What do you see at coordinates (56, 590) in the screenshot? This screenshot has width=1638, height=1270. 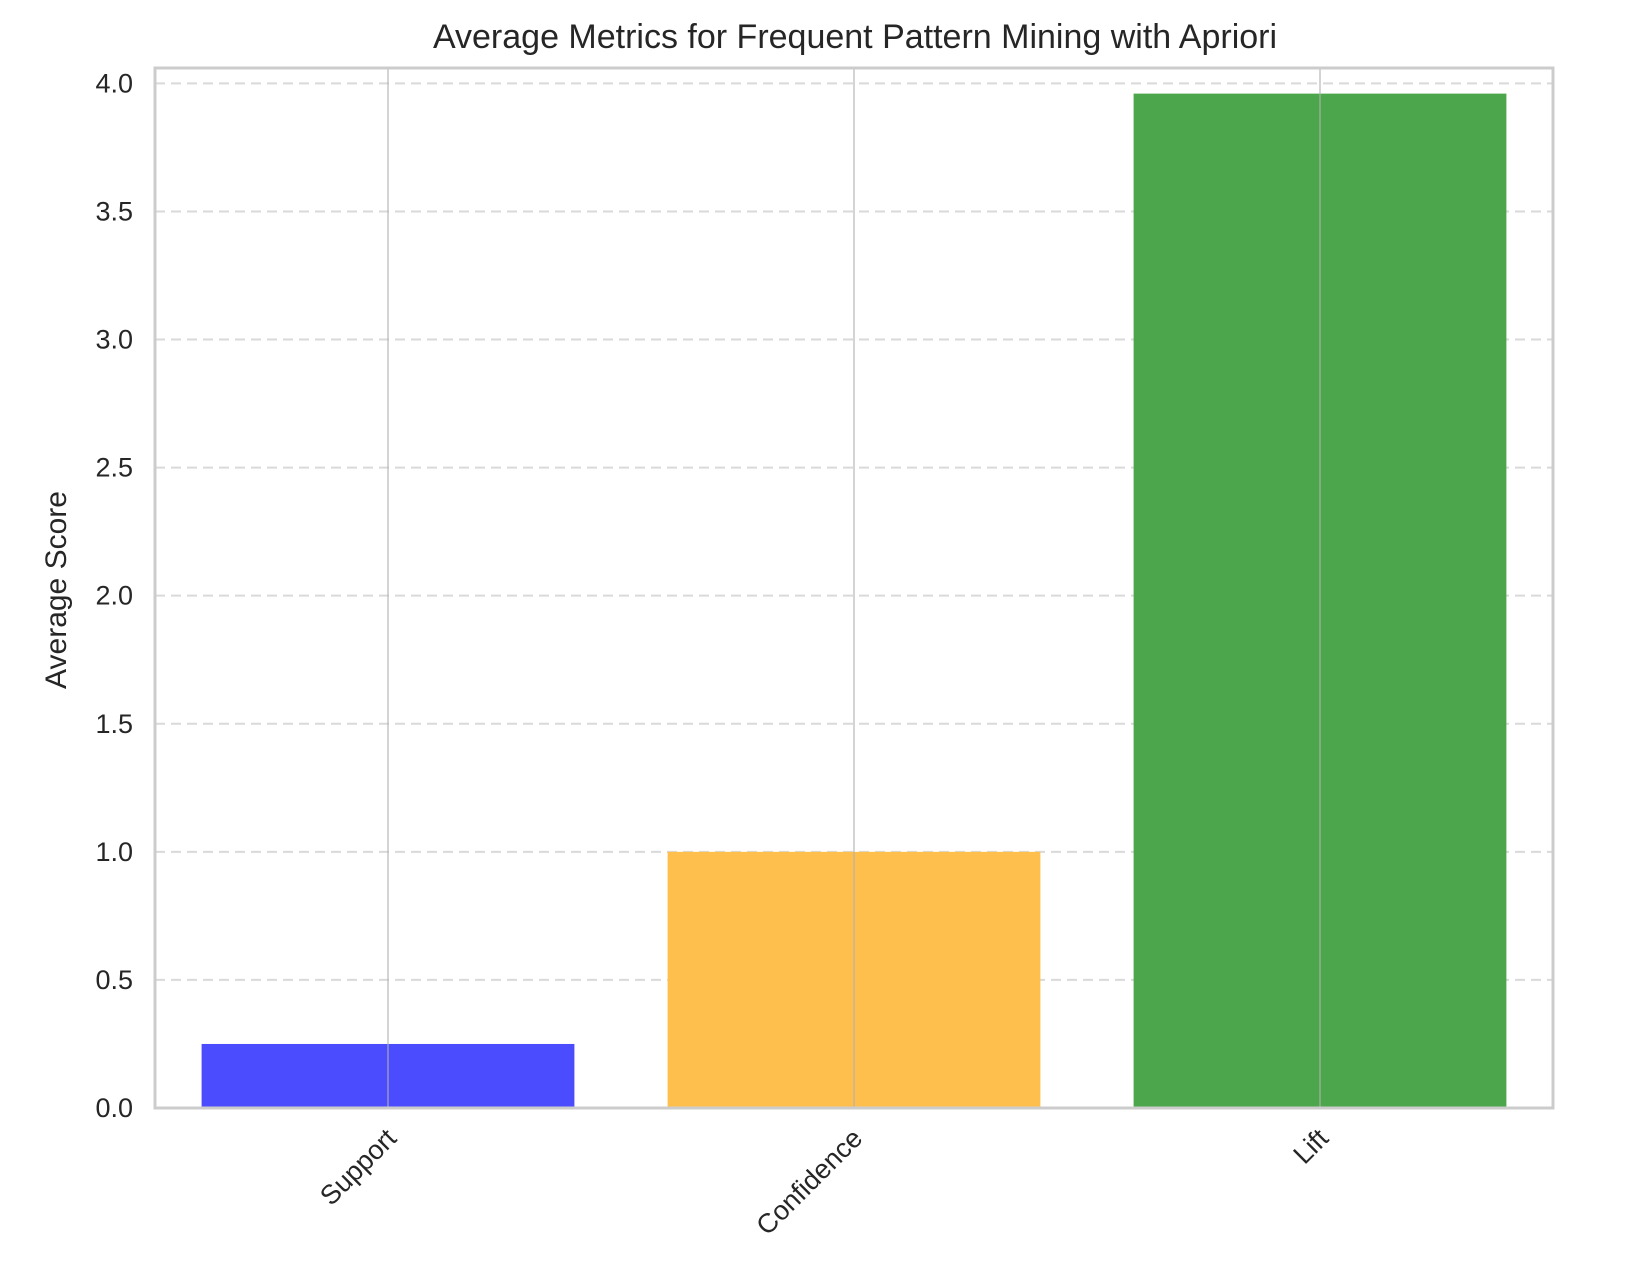 I see `y-axis-label: Average Score` at bounding box center [56, 590].